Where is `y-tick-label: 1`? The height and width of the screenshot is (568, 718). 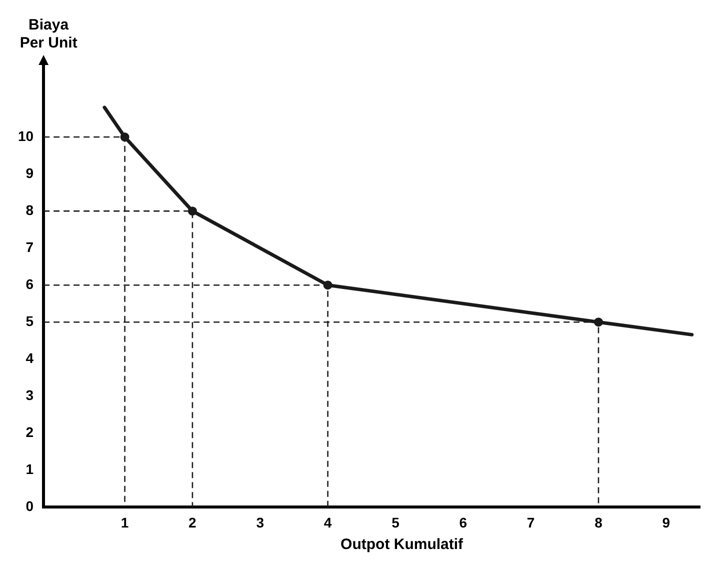
y-tick-label: 1 is located at coordinates (30, 469).